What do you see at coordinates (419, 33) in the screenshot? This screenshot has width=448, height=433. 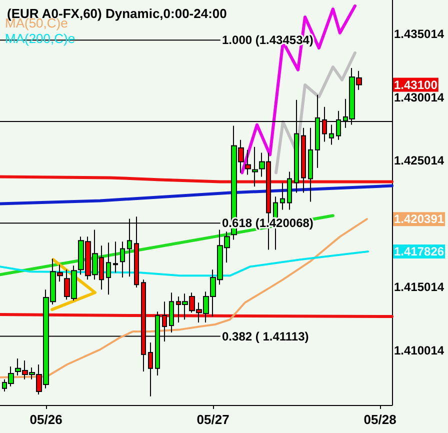 I see `y-tick-label: 1.435014` at bounding box center [419, 33].